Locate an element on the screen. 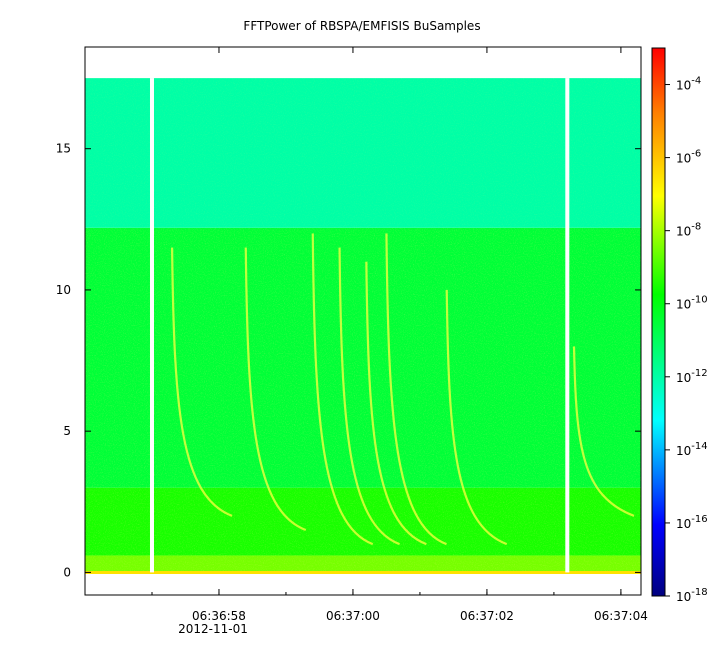 Image resolution: width=724 pixels, height=656 pixels. colorbar-tick-label: 10⁻⁸ is located at coordinates (688, 230).